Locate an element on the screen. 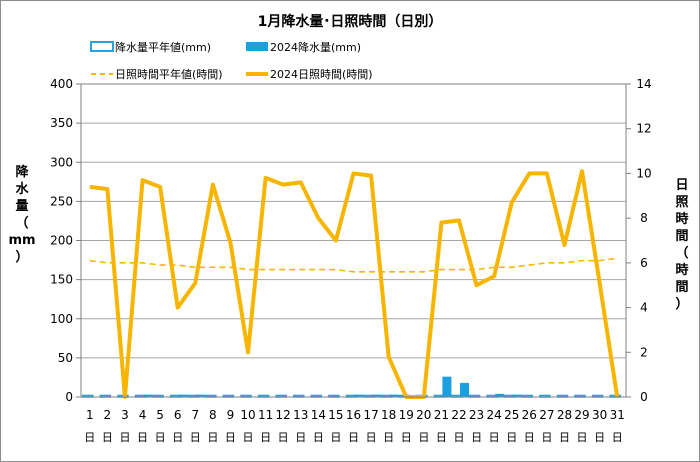 The width and height of the screenshot is (700, 462). x-tick-label: 27 is located at coordinates (546, 415).